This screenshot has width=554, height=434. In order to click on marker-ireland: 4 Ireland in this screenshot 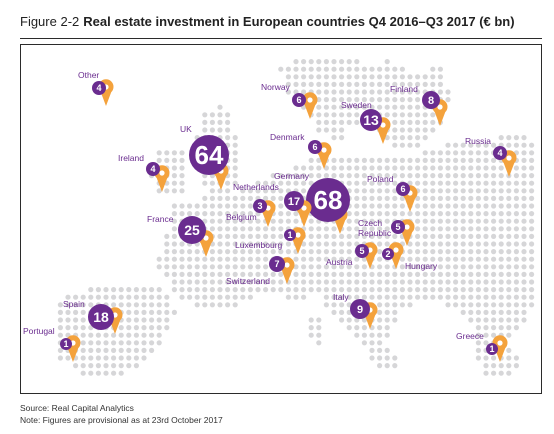, I will do `click(144, 172)`.